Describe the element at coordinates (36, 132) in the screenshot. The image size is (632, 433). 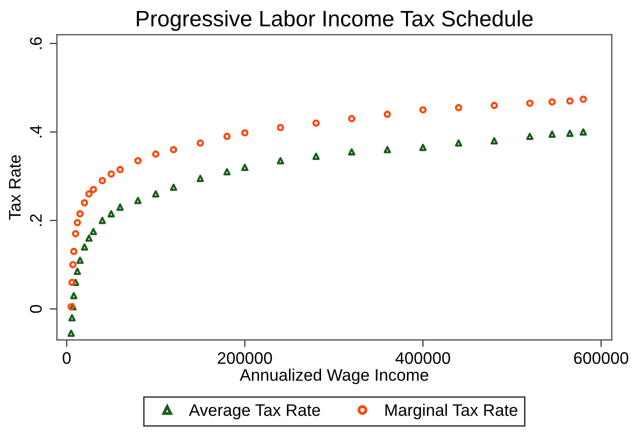
I see `y-tick-label: .4` at that location.